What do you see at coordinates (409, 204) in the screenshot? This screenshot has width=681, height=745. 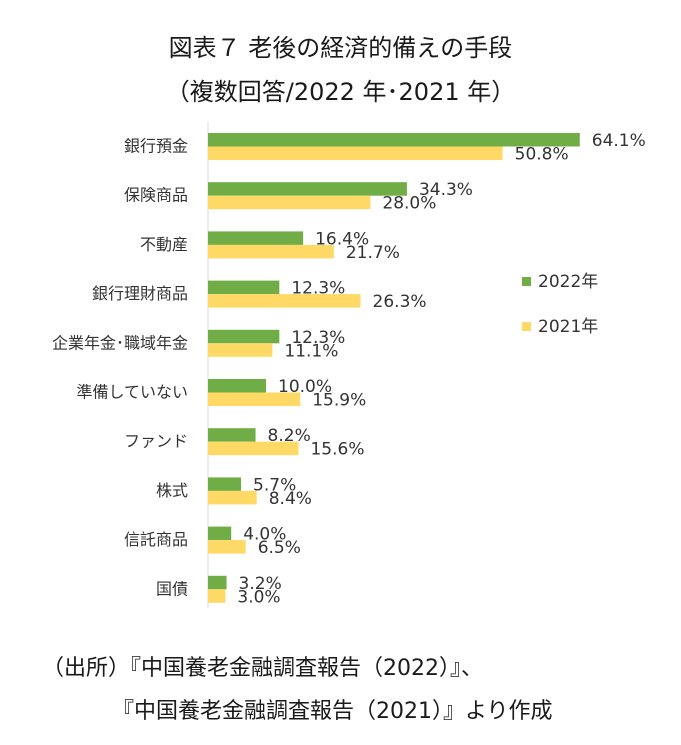 I see `data-label: 28.0%` at bounding box center [409, 204].